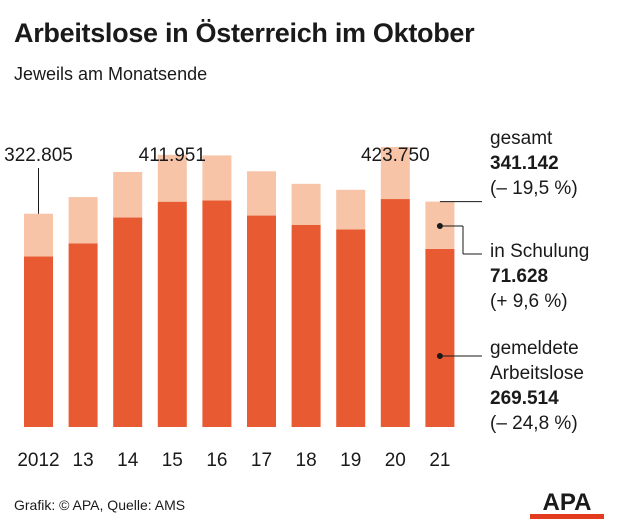 Image resolution: width=620 pixels, height=528 pixels. I want to click on annotation-arbeitslose-value: 269.514, so click(524, 398).